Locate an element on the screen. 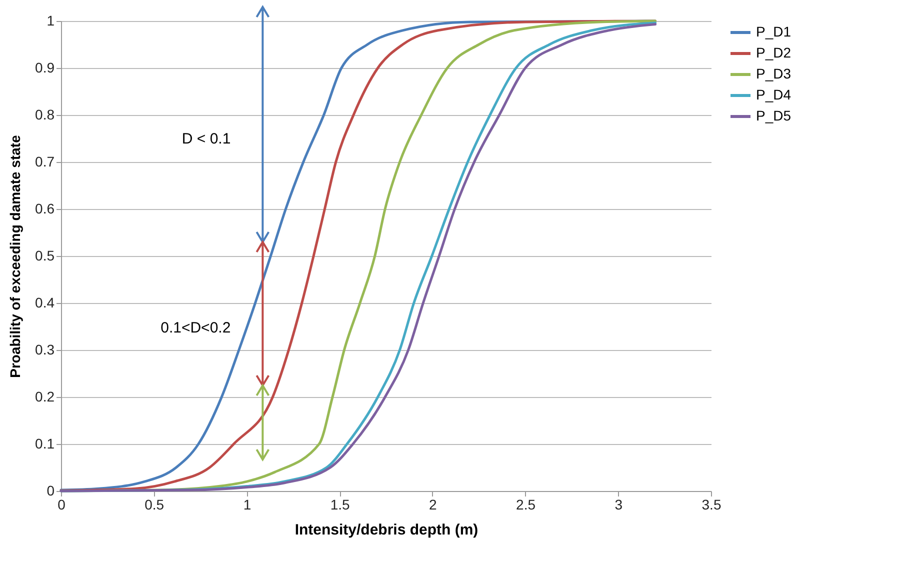 The image size is (923, 572). y-tick-label: 0.6 is located at coordinates (45, 208).